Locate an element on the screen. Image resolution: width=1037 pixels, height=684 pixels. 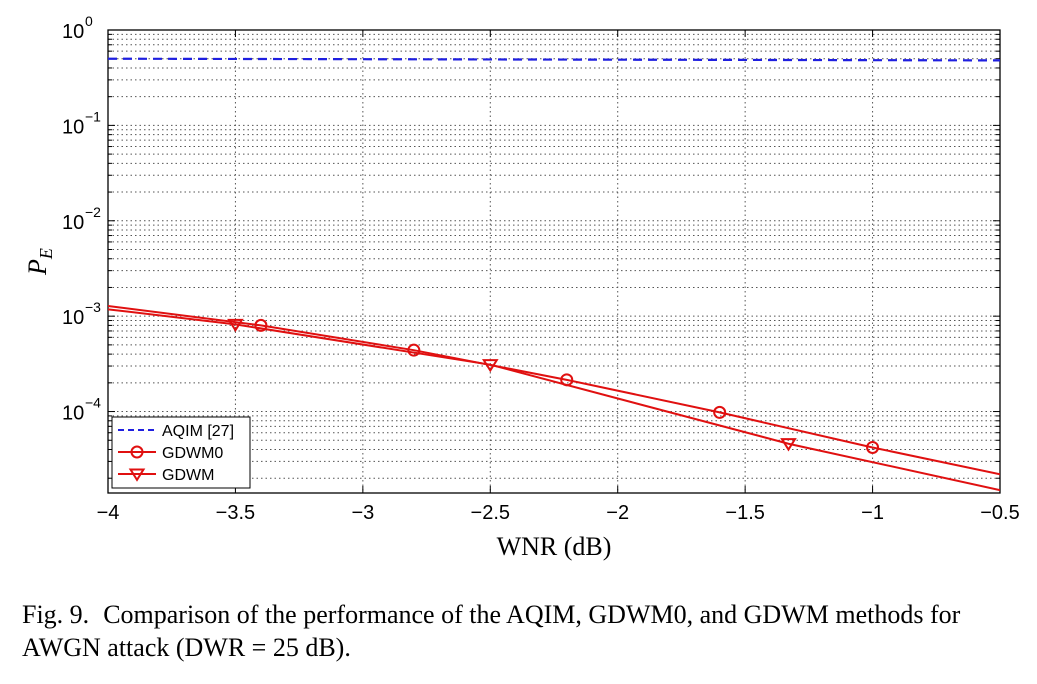
figure-number: Fig. 9. is located at coordinates (56, 614).